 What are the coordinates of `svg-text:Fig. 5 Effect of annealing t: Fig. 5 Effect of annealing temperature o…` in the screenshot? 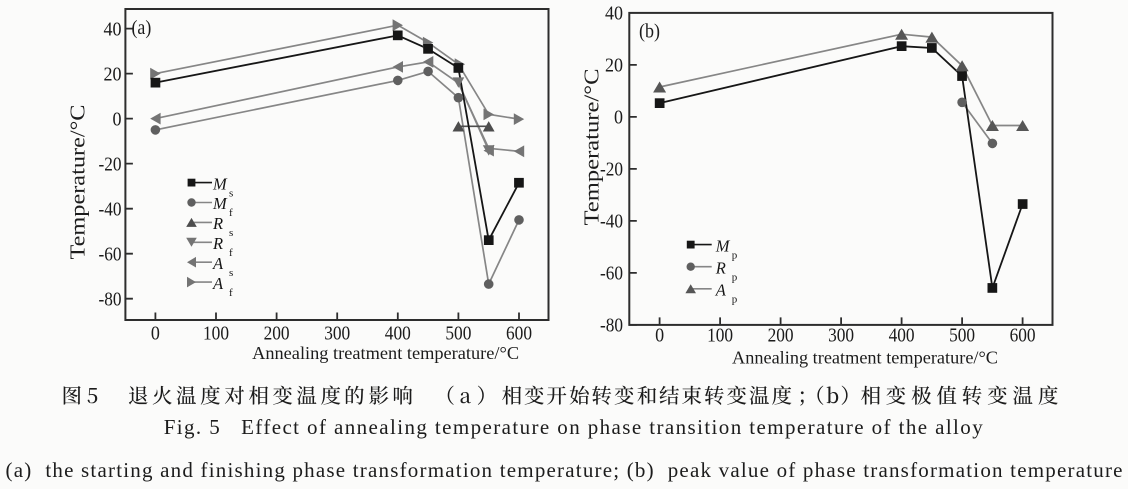 It's located at (573, 427).